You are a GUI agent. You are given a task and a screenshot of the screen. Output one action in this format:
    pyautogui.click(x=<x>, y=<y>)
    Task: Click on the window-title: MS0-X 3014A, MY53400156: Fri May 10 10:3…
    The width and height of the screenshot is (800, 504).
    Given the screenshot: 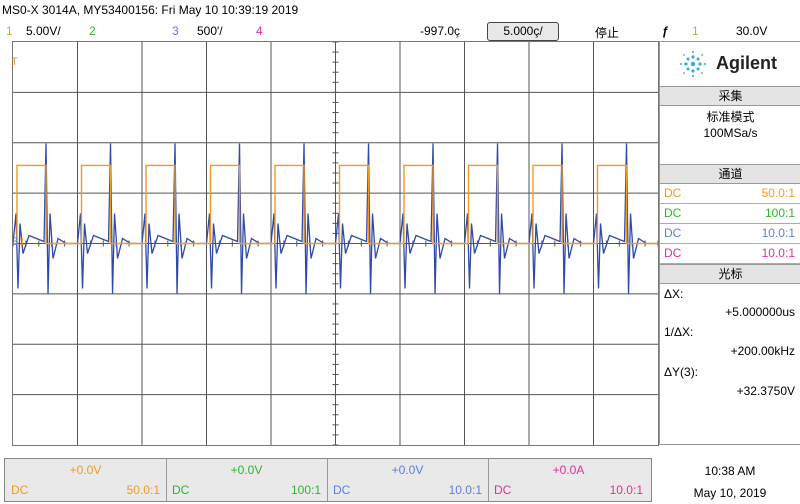 What is the action you would take?
    pyautogui.click(x=150, y=10)
    